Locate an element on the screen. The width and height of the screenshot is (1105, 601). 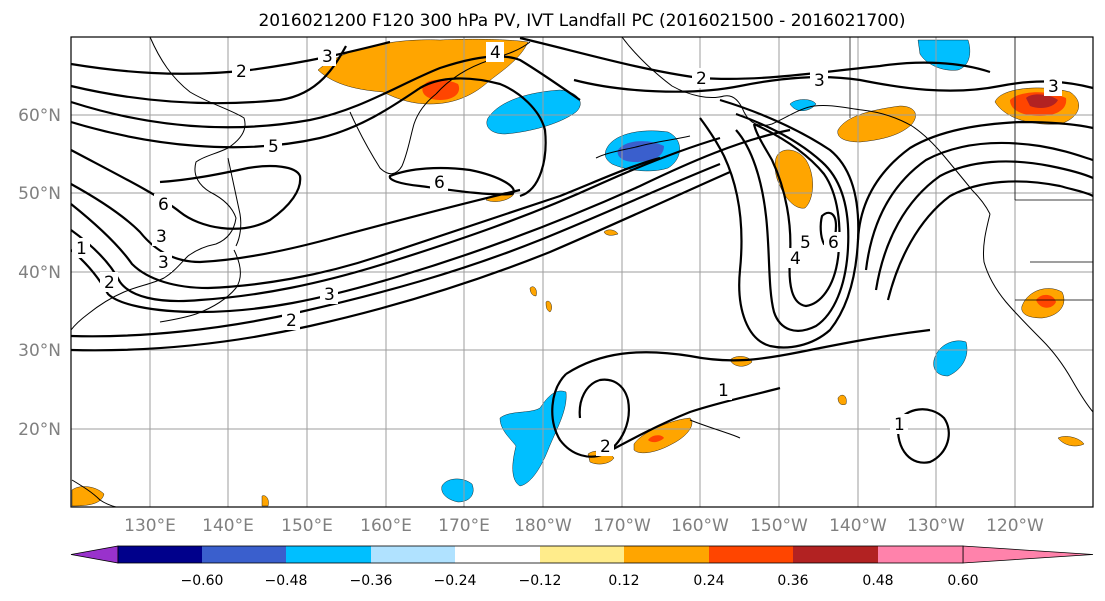
coastline-alaska is located at coordinates (806, 125).